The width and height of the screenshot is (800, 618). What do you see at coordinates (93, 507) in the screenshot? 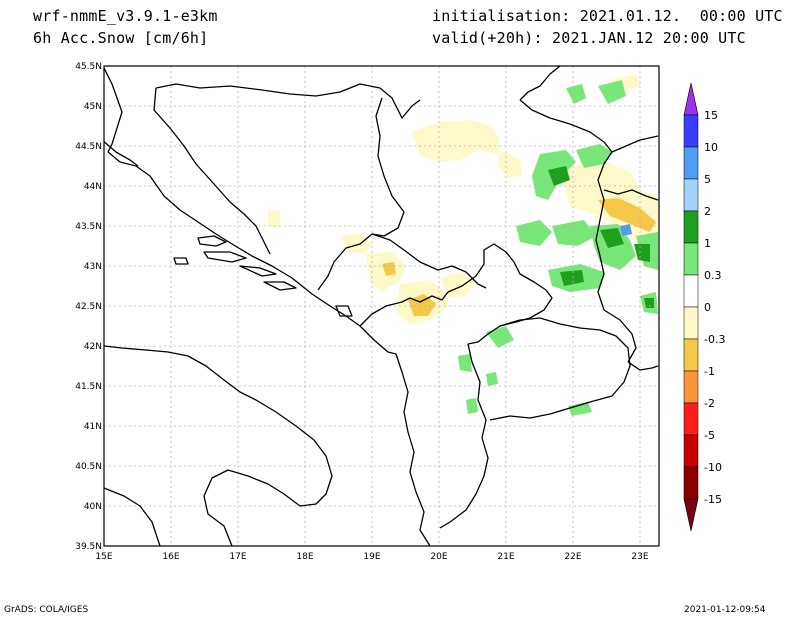
I see `lat-label: 40N` at bounding box center [93, 507].